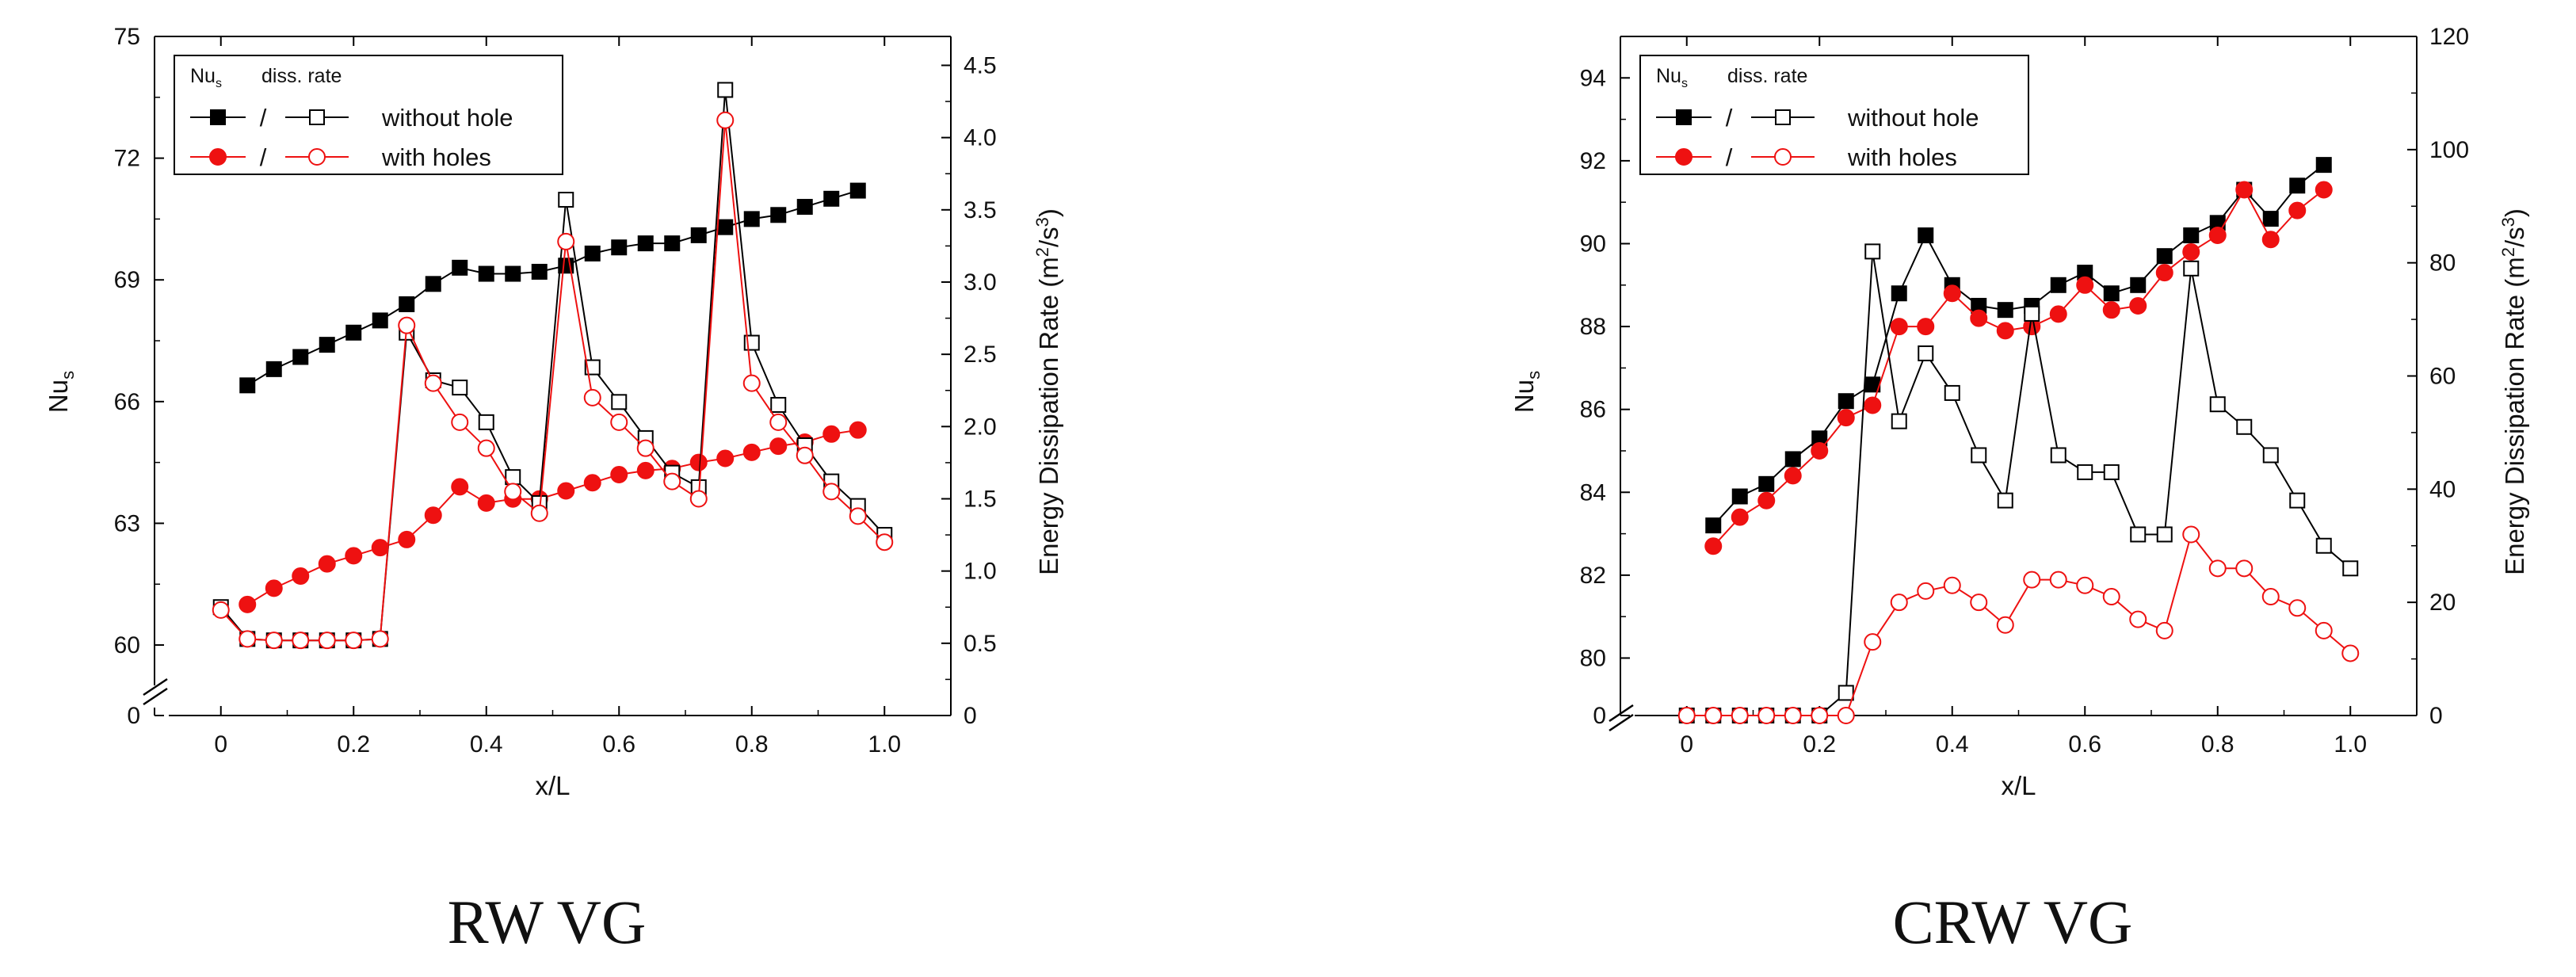 This screenshot has width=2576, height=977. I want to click on x-tick-label: 0.8, so click(752, 744).